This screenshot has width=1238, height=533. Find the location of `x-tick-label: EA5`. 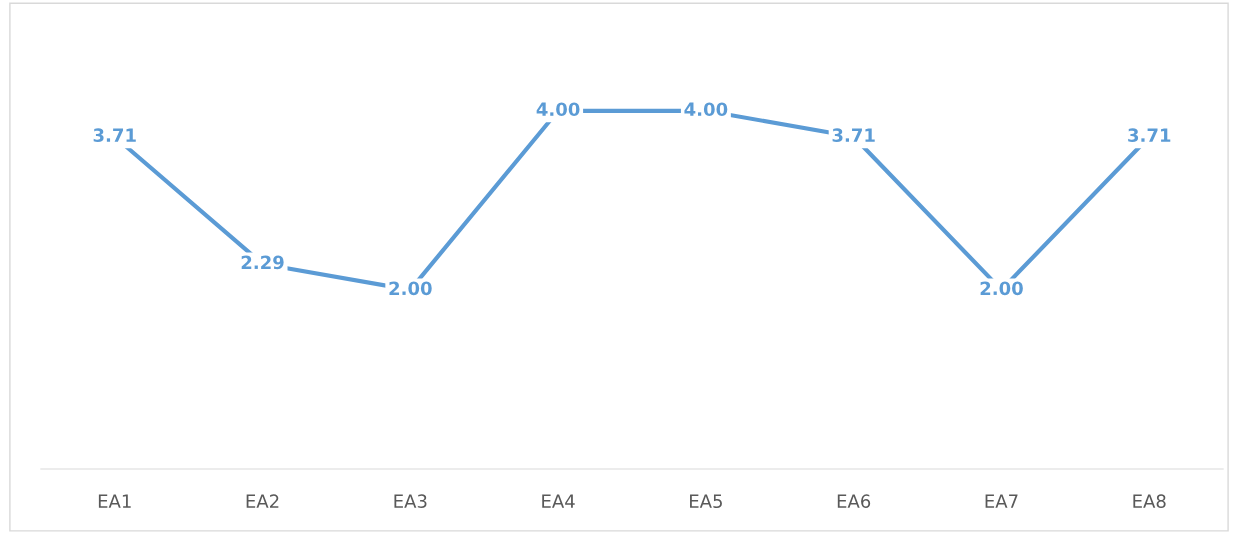

x-tick-label: EA5 is located at coordinates (706, 501).